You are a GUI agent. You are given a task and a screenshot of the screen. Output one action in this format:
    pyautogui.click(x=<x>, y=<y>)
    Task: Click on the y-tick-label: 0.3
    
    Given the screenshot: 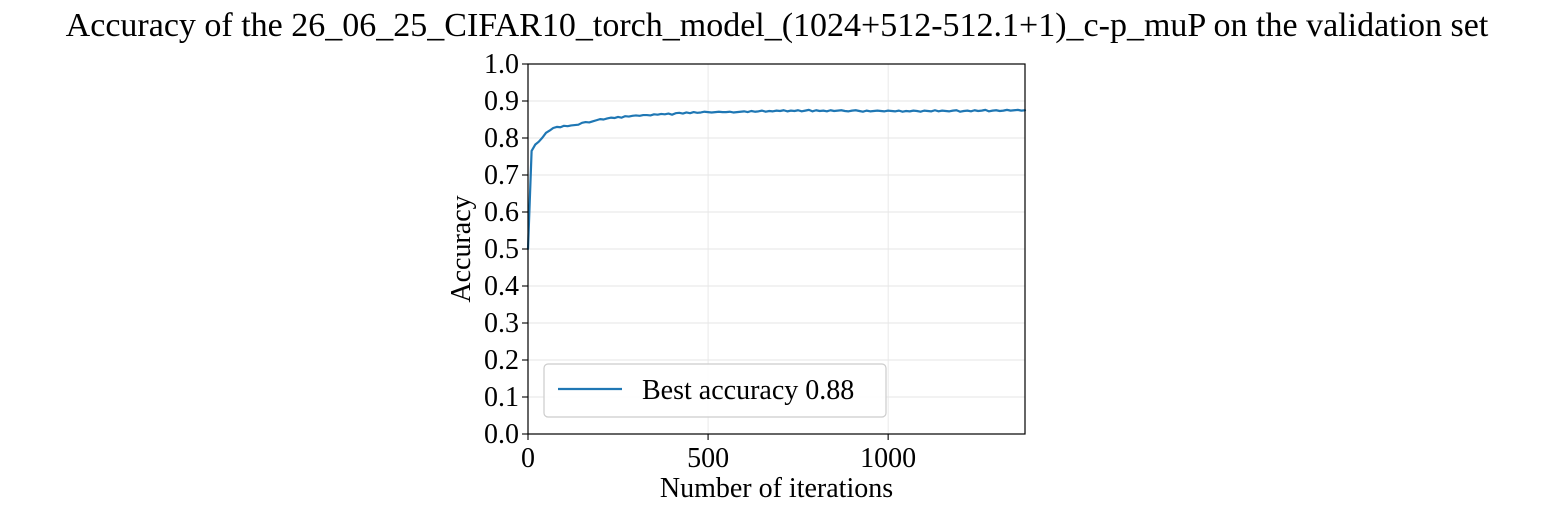 What is the action you would take?
    pyautogui.click(x=501, y=323)
    